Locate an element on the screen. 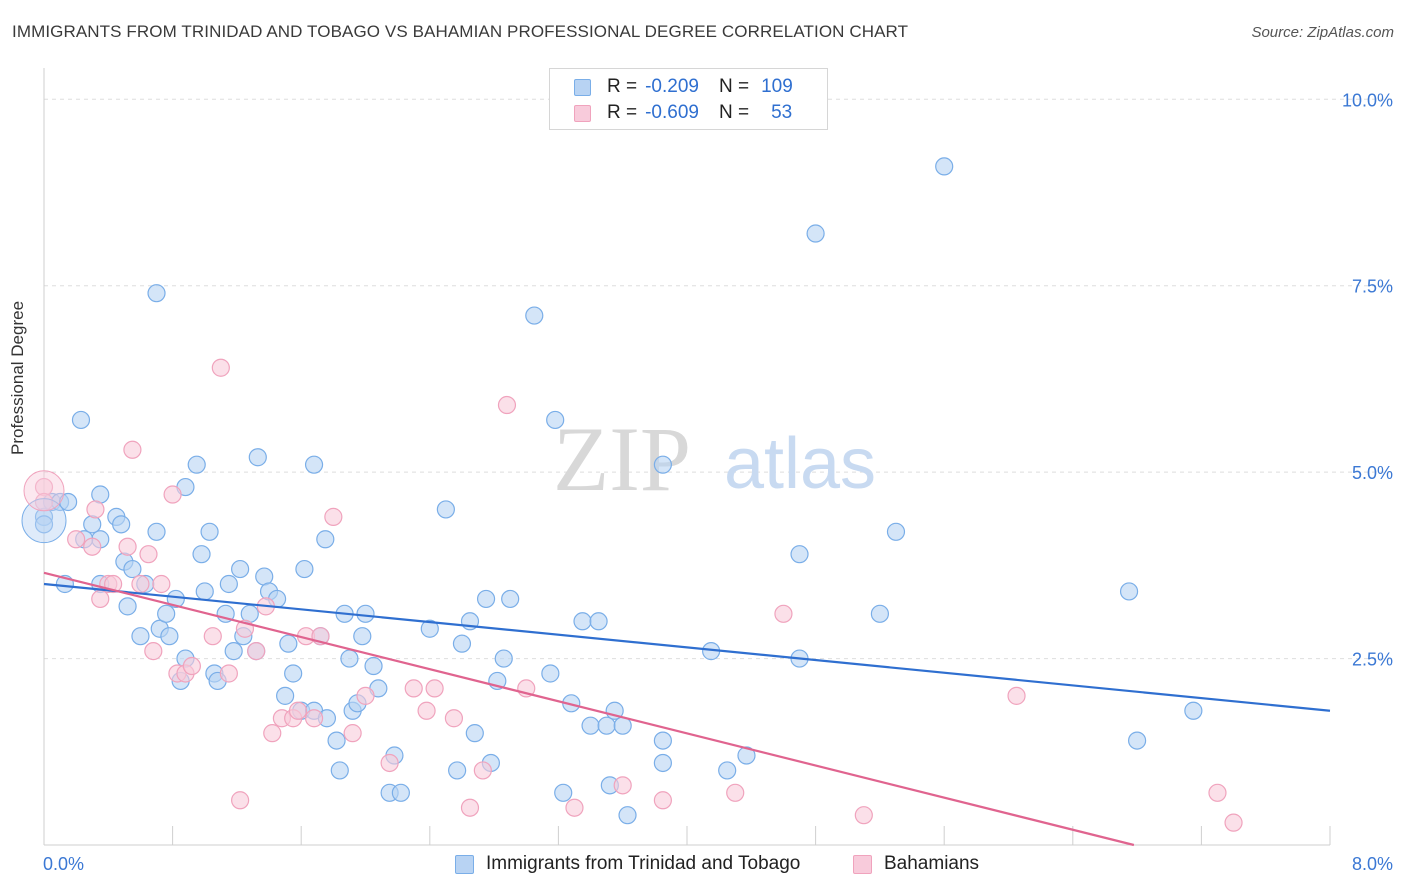  watermark-zip: ZIP is located at coordinates (622, 459).